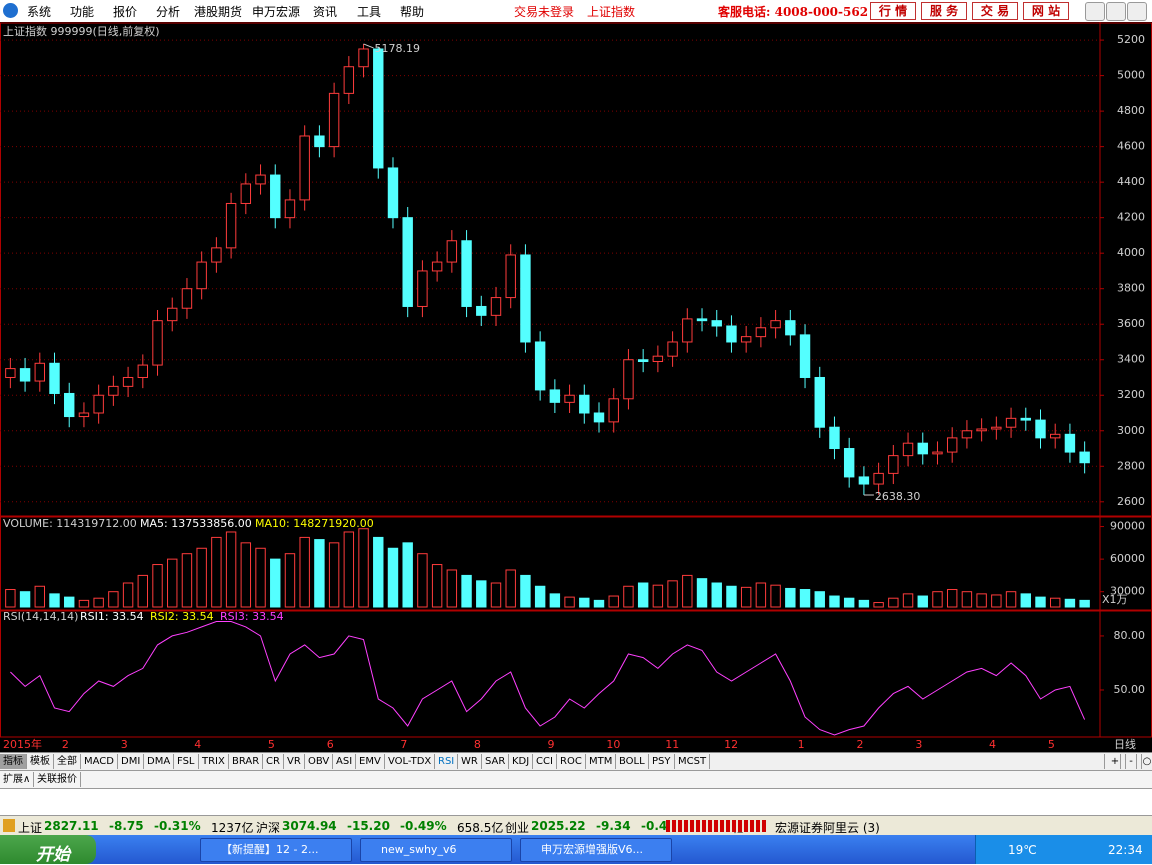 The height and width of the screenshot is (865, 1152). What do you see at coordinates (196, 523) in the screenshot?
I see `ma-label: MA5: 137533856.00` at bounding box center [196, 523].